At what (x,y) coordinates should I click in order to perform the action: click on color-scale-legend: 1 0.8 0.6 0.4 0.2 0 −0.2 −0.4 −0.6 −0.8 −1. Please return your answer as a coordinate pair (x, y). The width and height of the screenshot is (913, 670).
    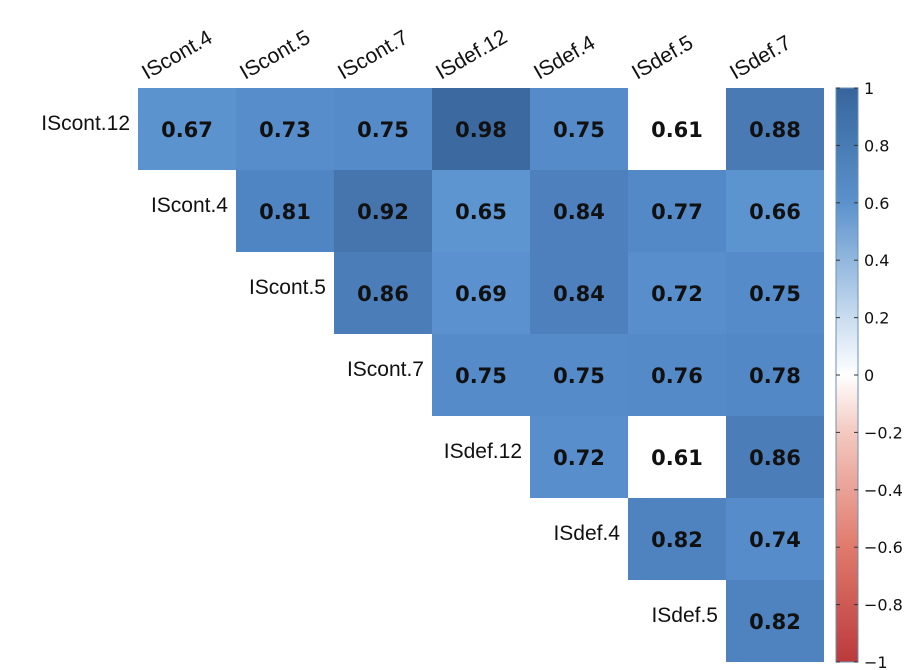
    Looking at the image, I should click on (869, 374).